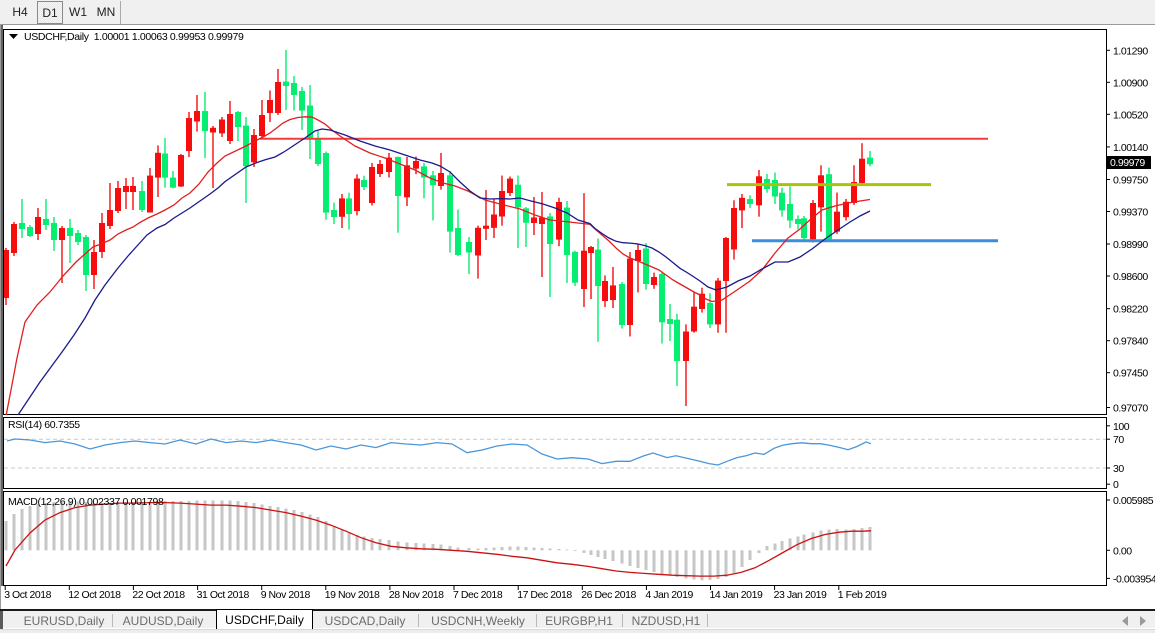 The width and height of the screenshot is (1155, 634). What do you see at coordinates (94, 595) in the screenshot?
I see `svg-text: 12 Oct 2018` at bounding box center [94, 595].